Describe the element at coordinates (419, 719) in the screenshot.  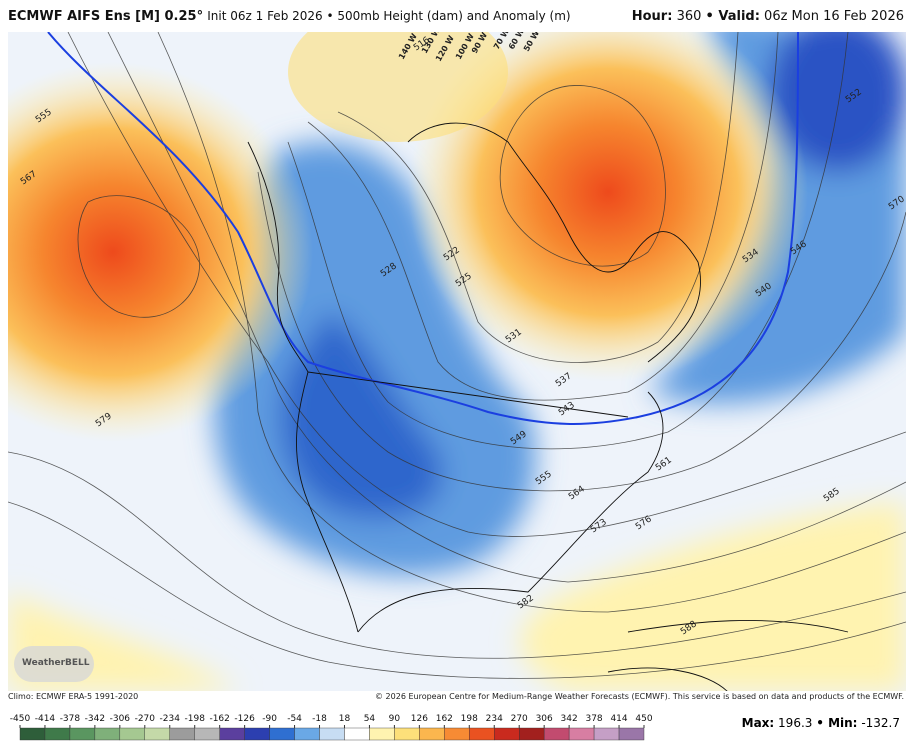
I see `colorbar-tick-label: 126` at that location.